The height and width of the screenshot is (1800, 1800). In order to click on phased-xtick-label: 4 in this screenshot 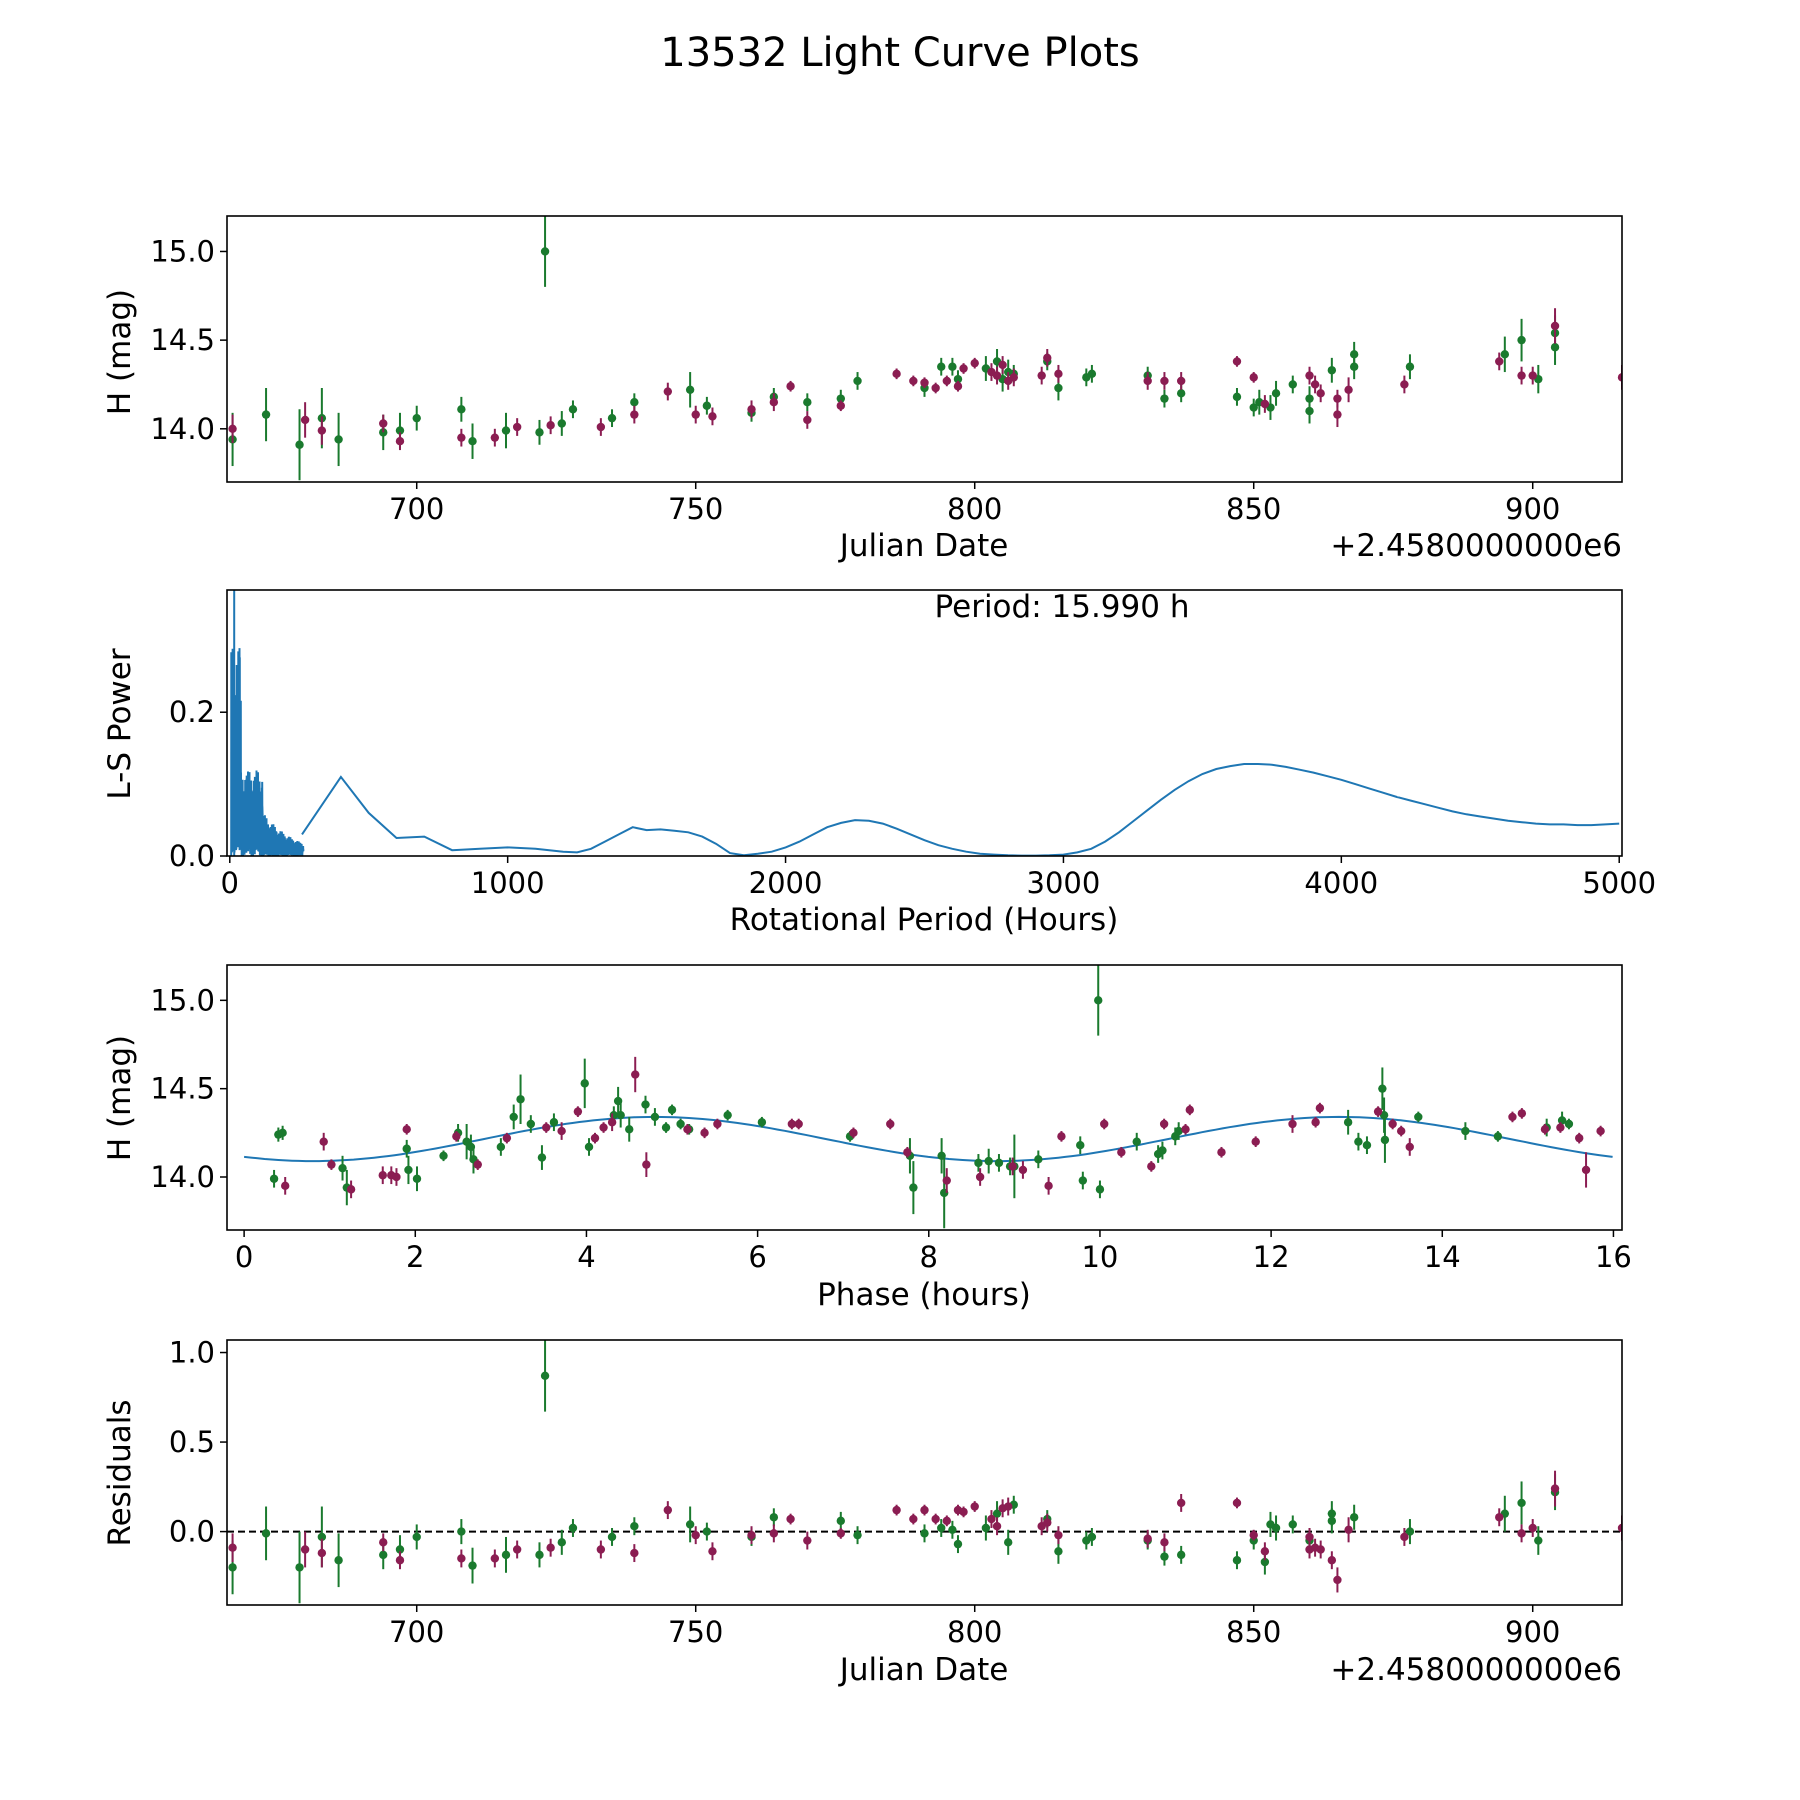, I will do `click(586, 1257)`.